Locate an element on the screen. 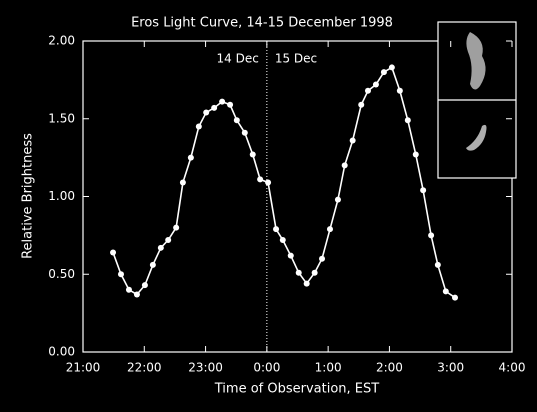  x-tick-label: 23:00 is located at coordinates (205, 368).